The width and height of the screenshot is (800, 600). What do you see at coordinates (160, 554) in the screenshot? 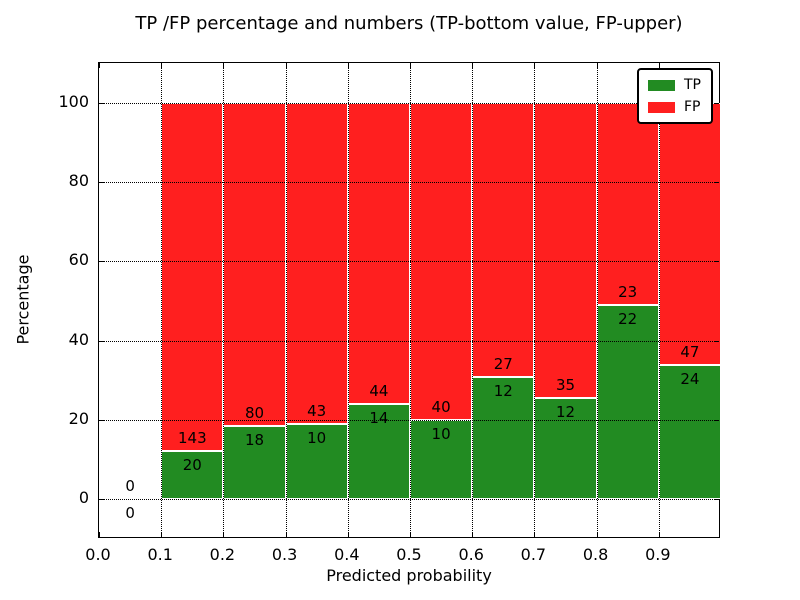
I see `x-tick-label: 0.1` at bounding box center [160, 554].